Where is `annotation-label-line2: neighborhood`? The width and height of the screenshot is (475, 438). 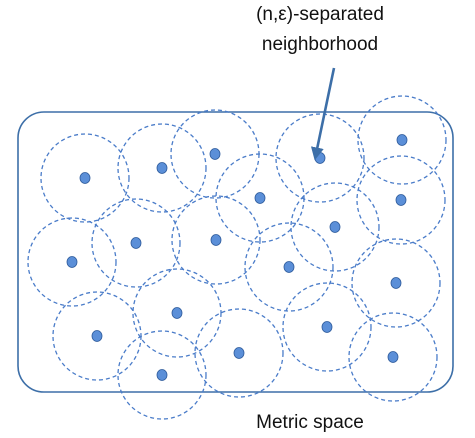
annotation-label-line2: neighborhood is located at coordinates (320, 44).